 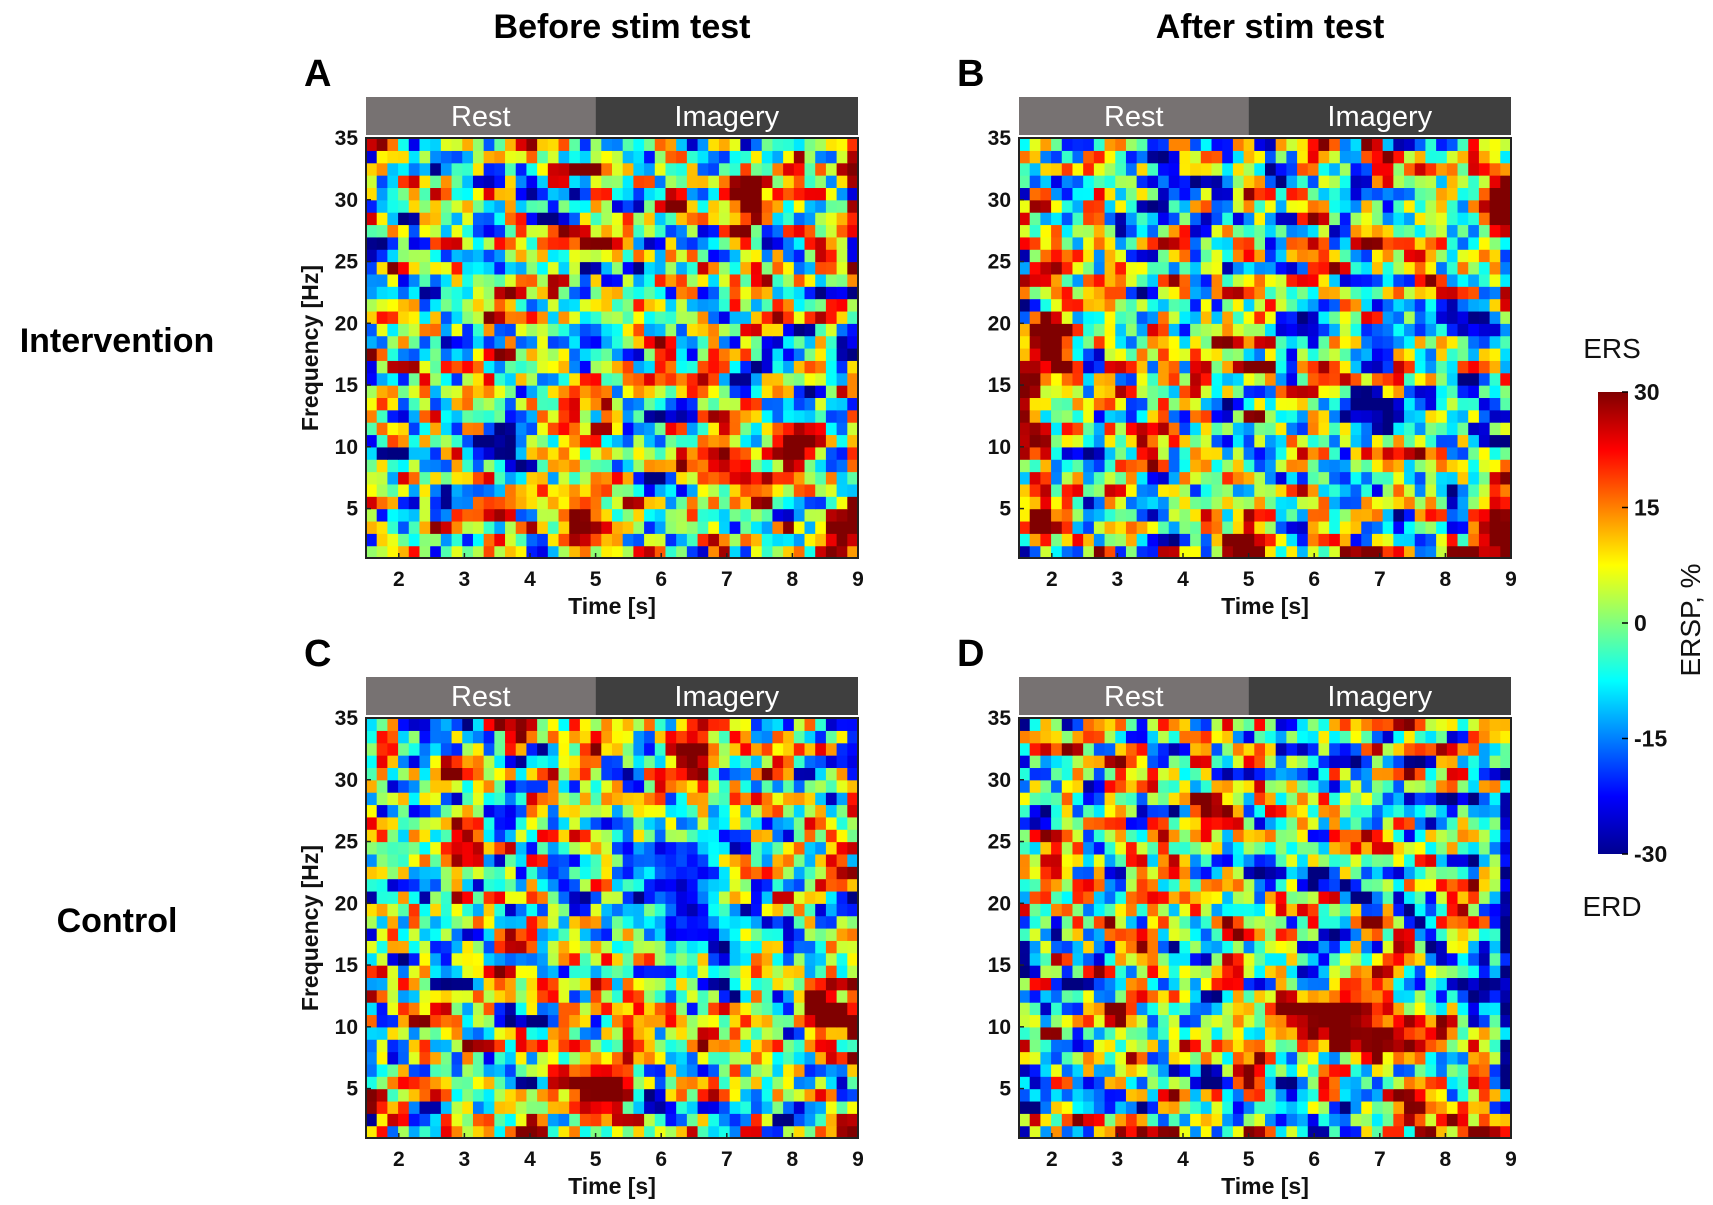 I want to click on heatmap-cells, so click(x=1265, y=928).